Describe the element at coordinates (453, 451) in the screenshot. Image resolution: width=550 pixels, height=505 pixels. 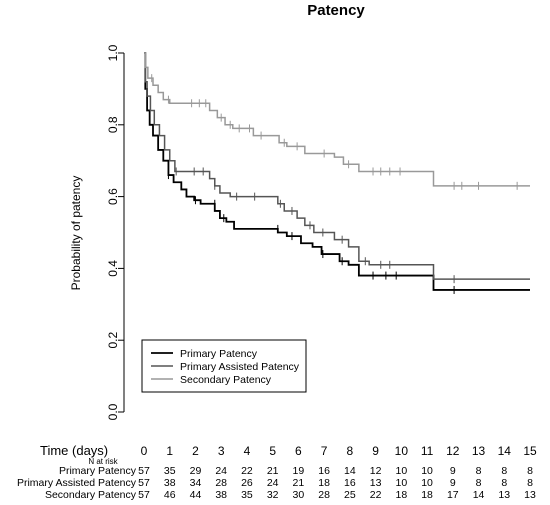
I see `x-tick-label: 12` at that location.